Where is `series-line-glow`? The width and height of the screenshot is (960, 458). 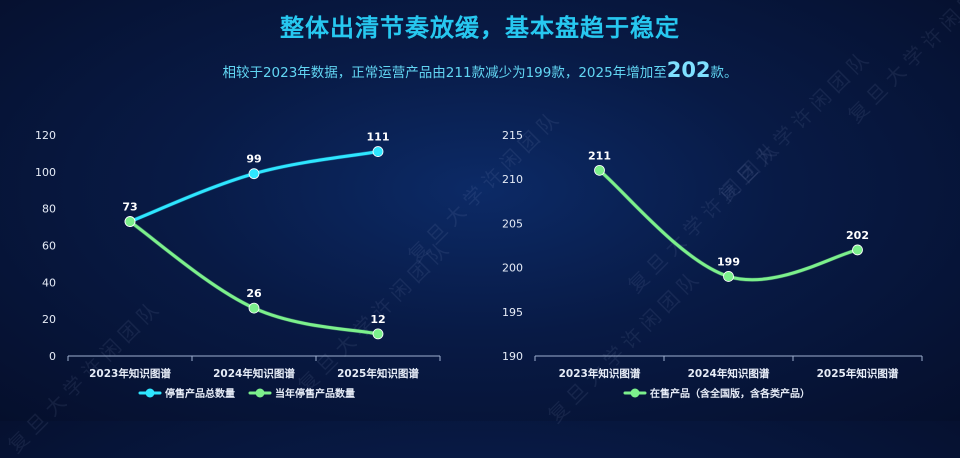
series-line-glow is located at coordinates (254, 277).